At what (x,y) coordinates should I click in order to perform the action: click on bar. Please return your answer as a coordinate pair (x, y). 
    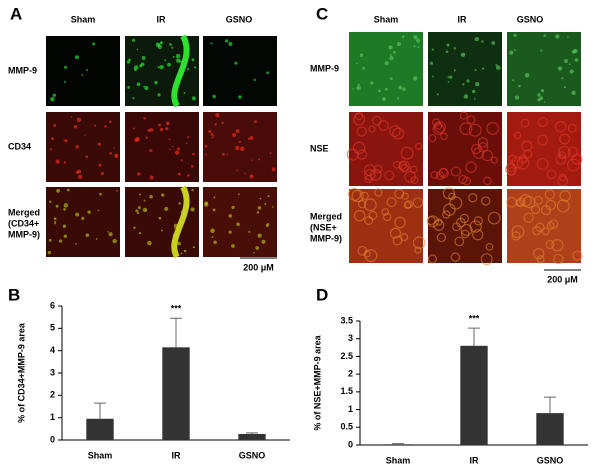
    Looking at the image, I should click on (252, 436).